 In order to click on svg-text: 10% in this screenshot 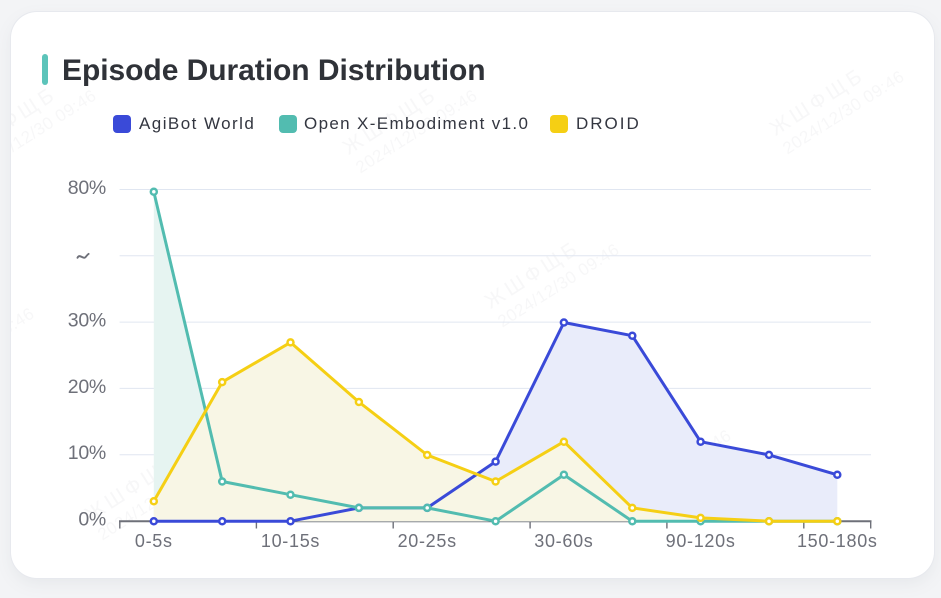, I will do `click(87, 453)`.